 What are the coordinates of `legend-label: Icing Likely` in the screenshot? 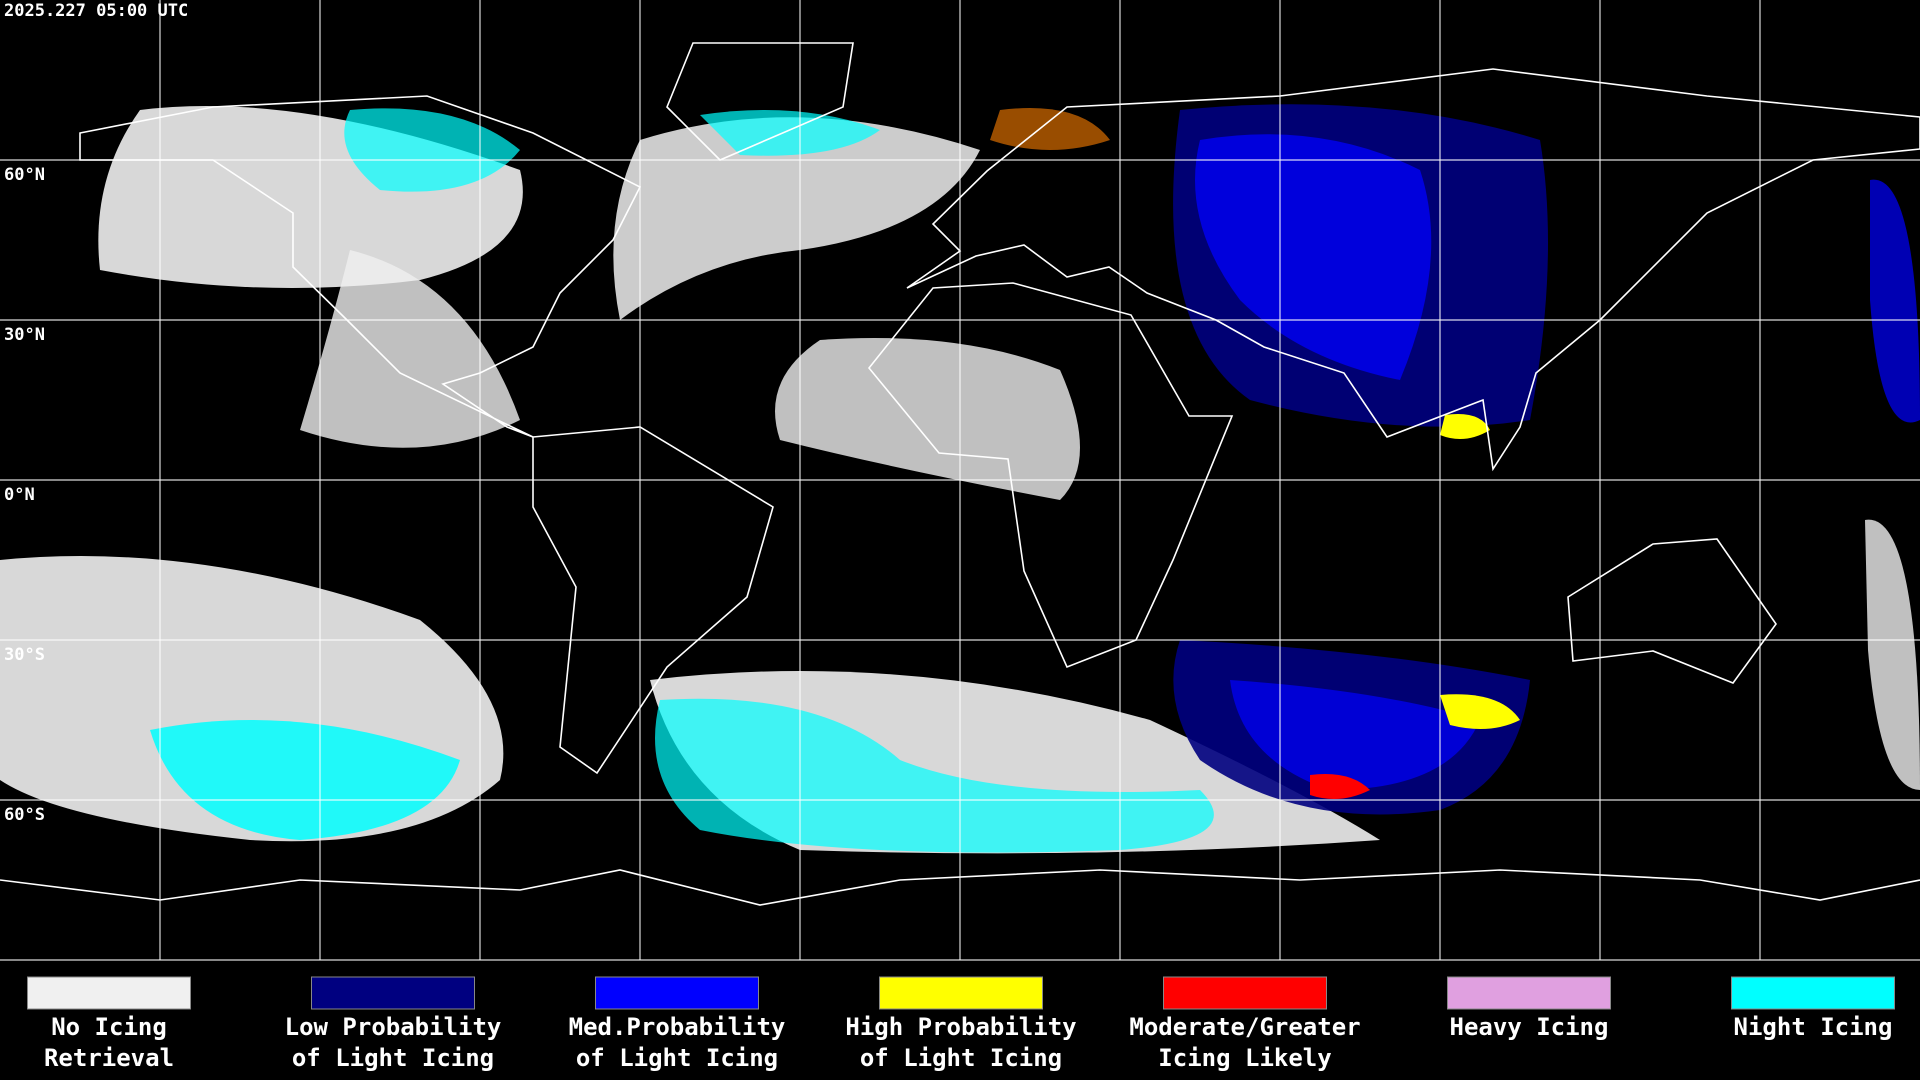 It's located at (1244, 1058).